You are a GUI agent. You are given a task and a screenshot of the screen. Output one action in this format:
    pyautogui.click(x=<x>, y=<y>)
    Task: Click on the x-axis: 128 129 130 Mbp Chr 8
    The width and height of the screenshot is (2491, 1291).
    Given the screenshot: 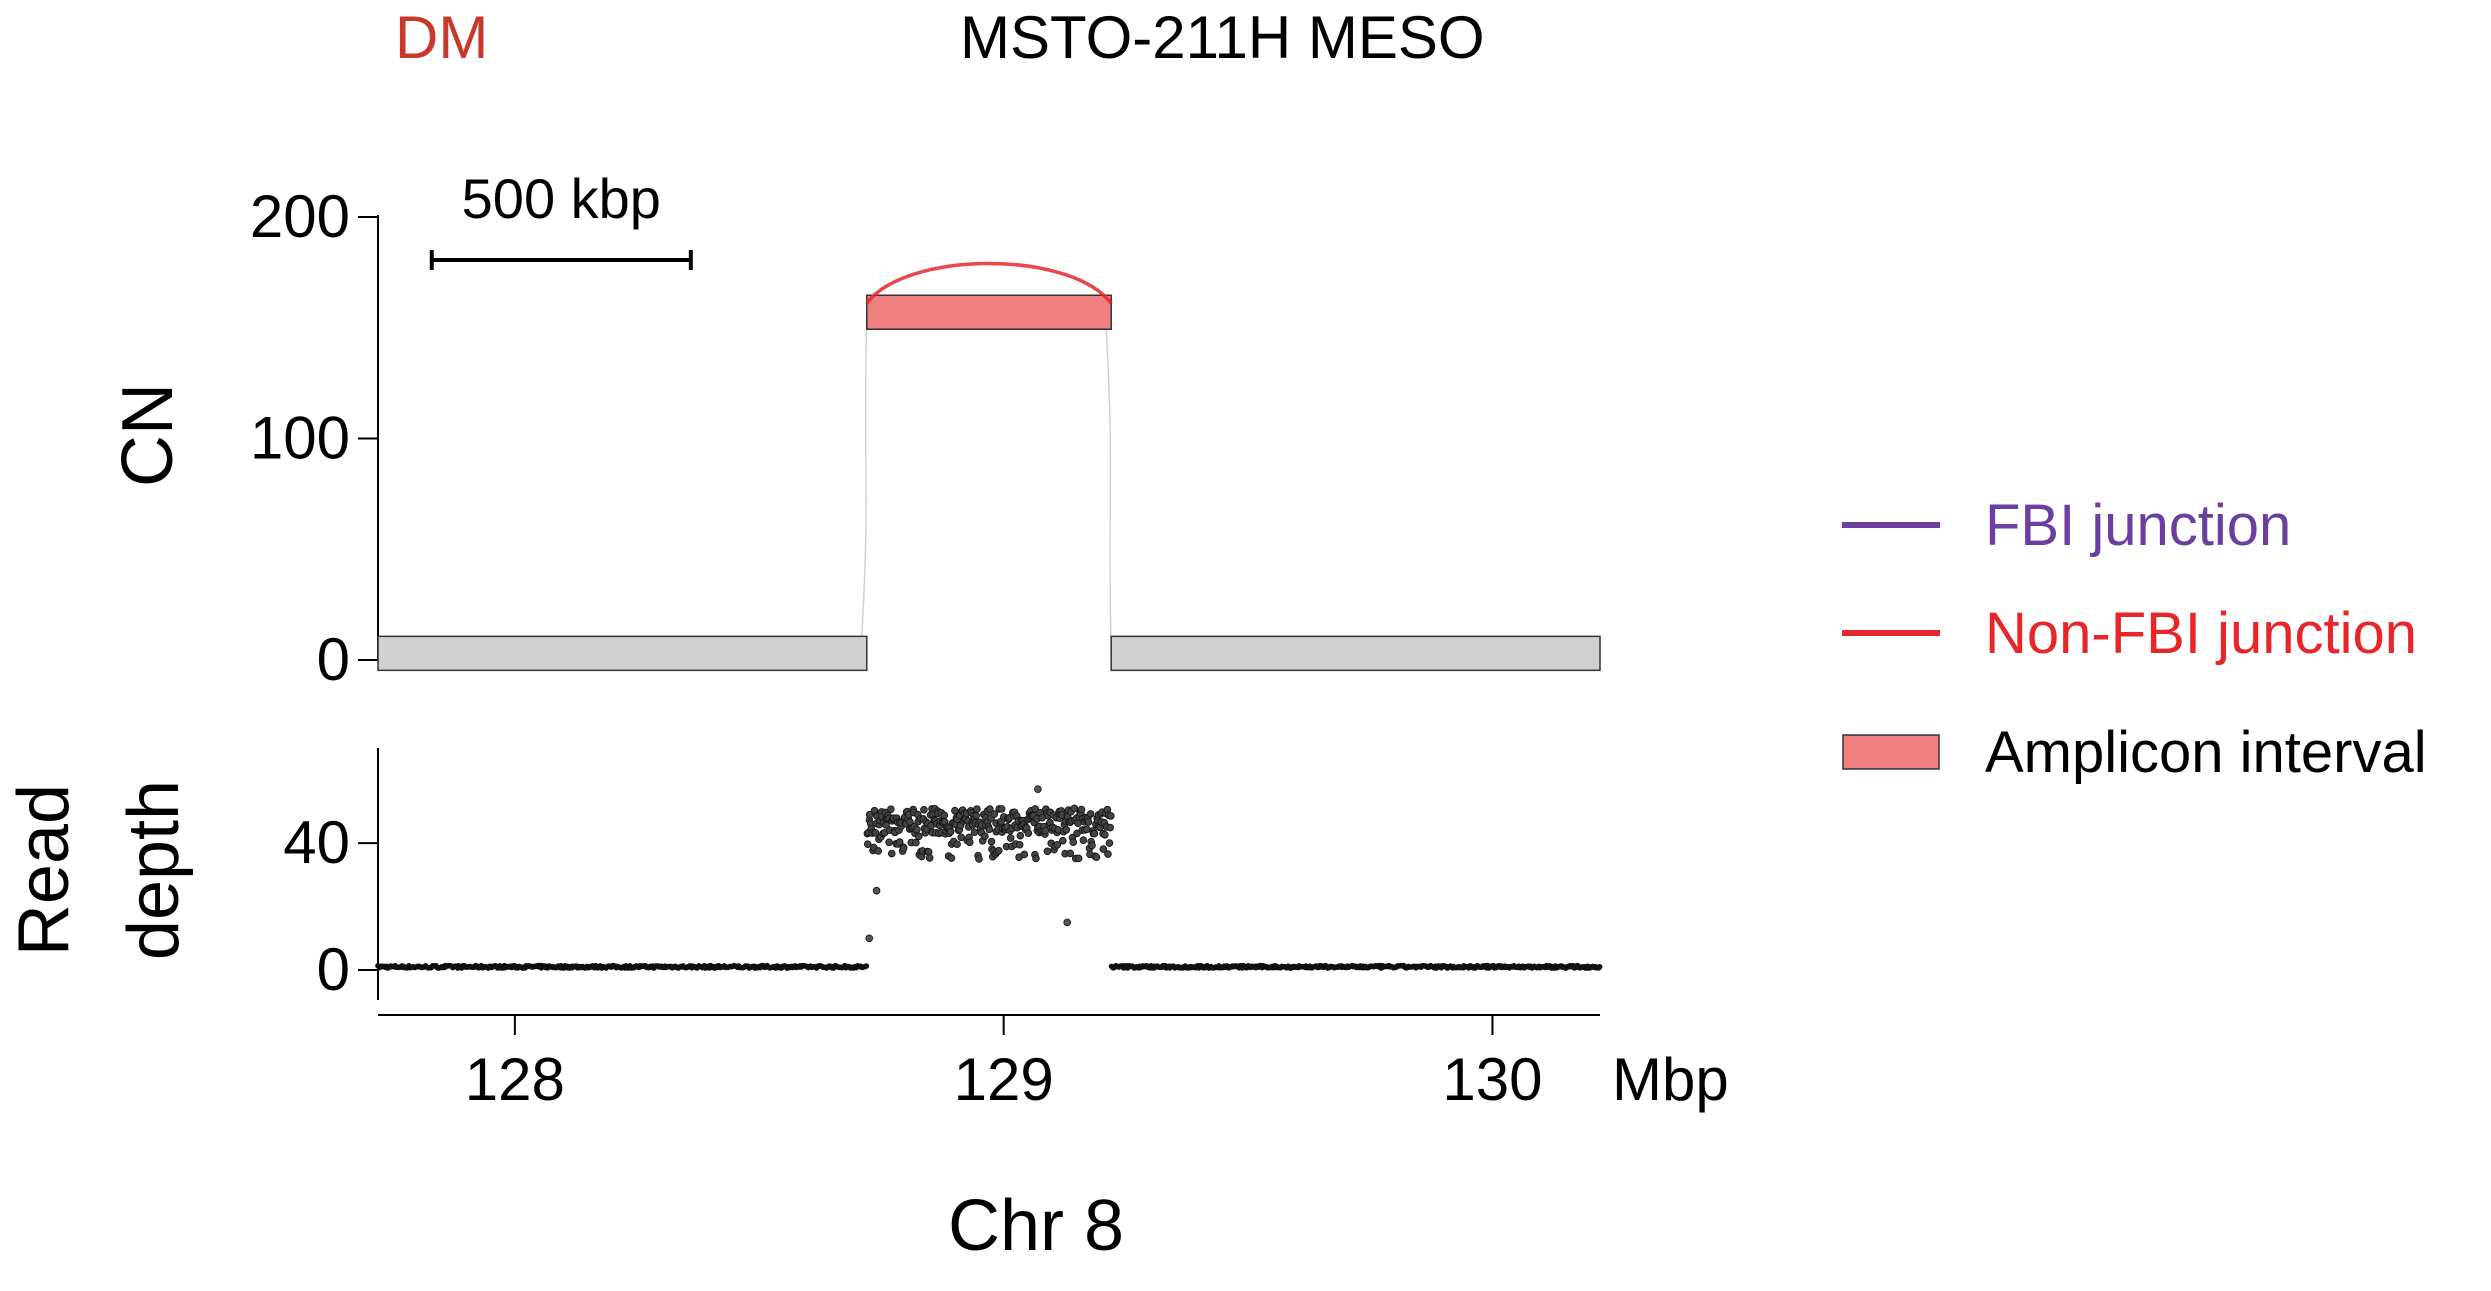 What is the action you would take?
    pyautogui.click(x=1053, y=1140)
    